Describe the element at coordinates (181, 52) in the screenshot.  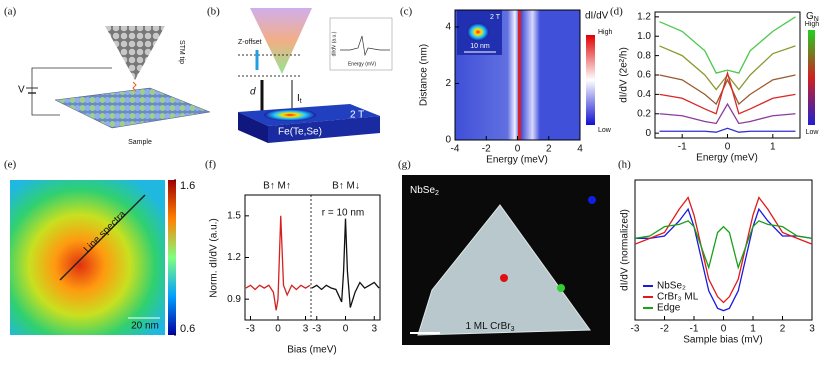
I see `tip-label: STM tip` at that location.